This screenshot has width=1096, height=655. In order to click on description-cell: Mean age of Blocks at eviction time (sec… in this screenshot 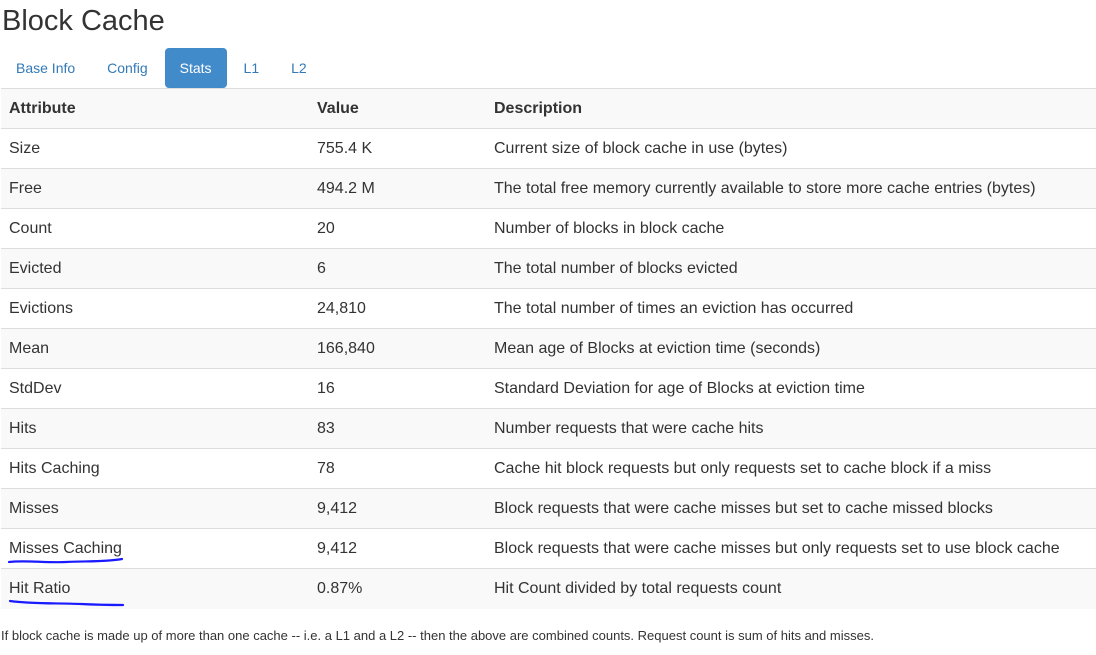, I will do `click(791, 348)`.